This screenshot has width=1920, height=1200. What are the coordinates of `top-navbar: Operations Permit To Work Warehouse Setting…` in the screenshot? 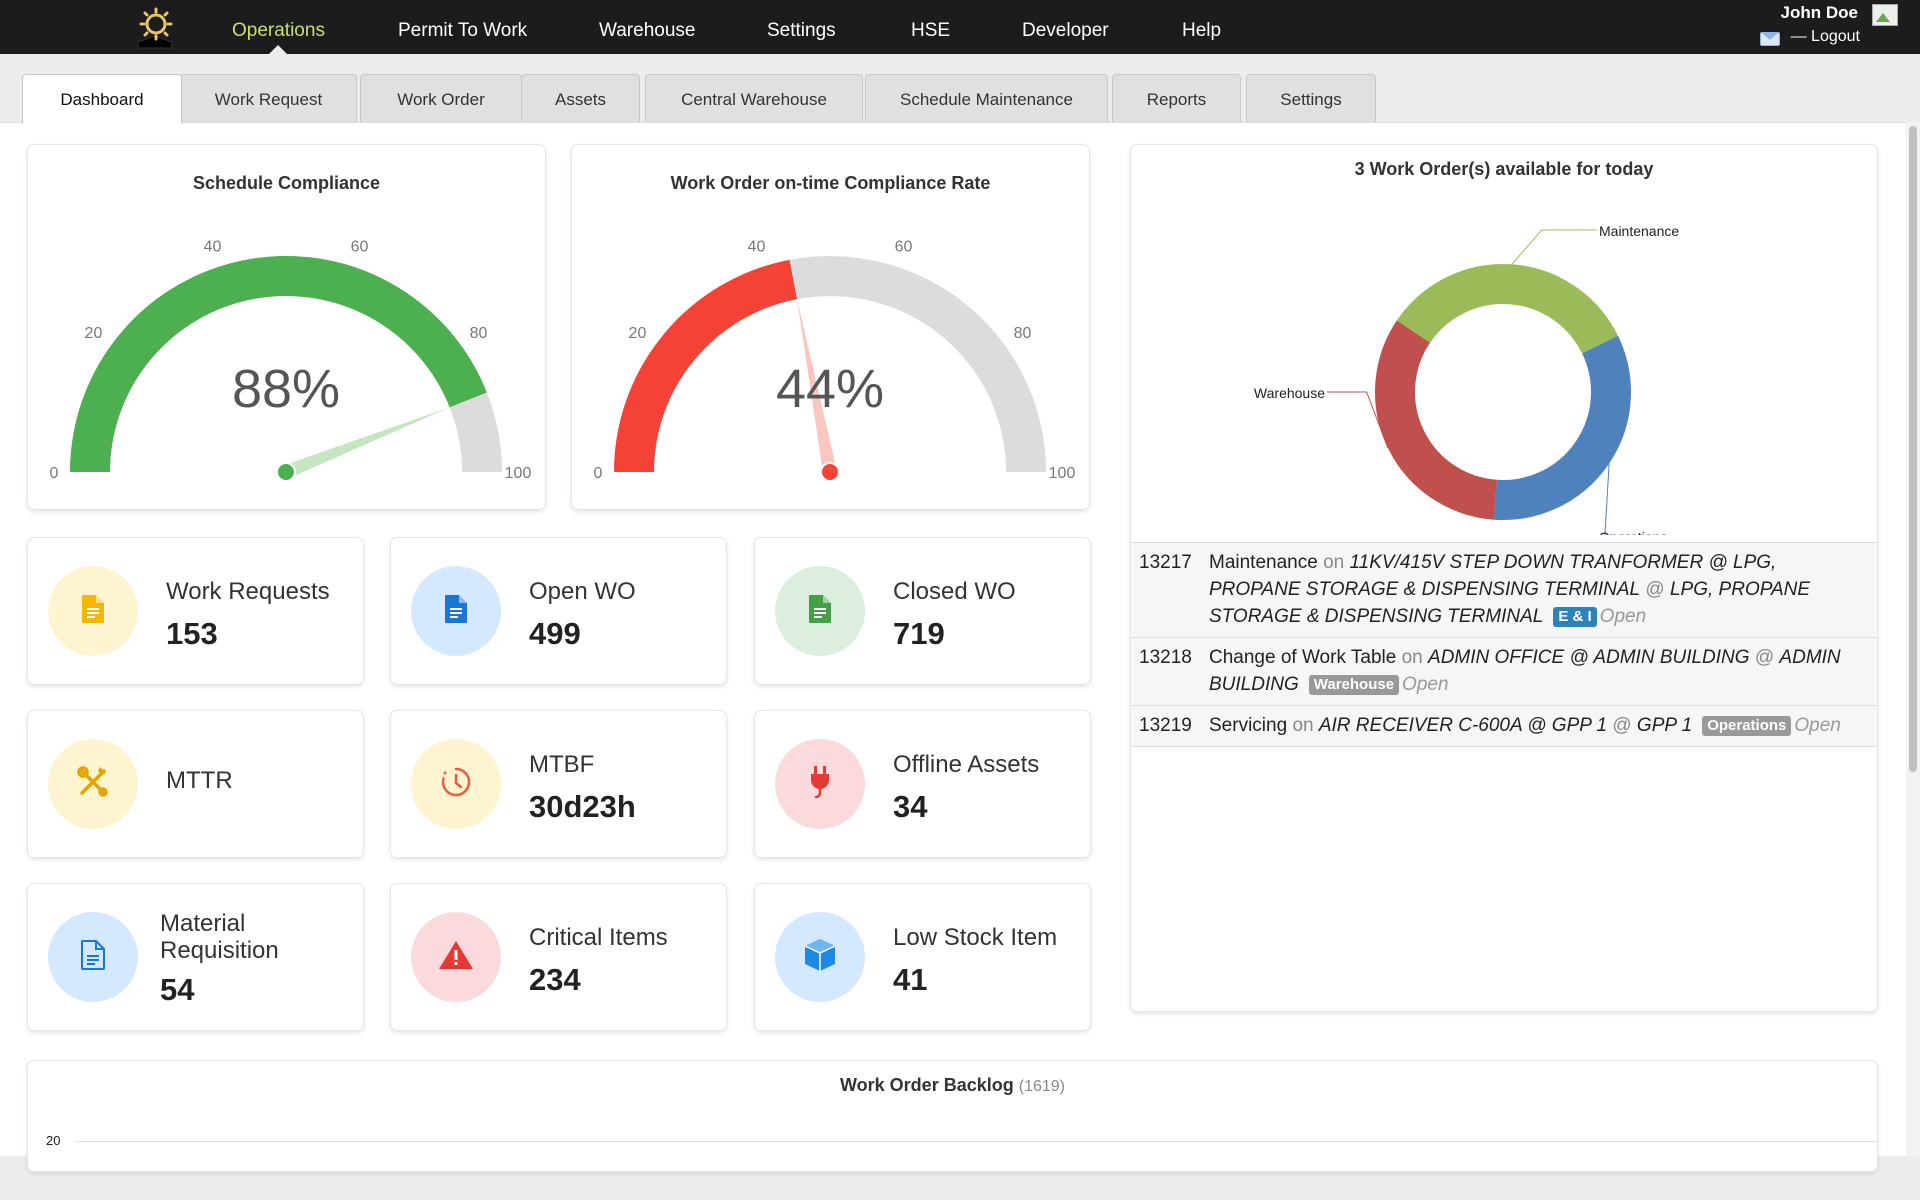 It's located at (960, 27).